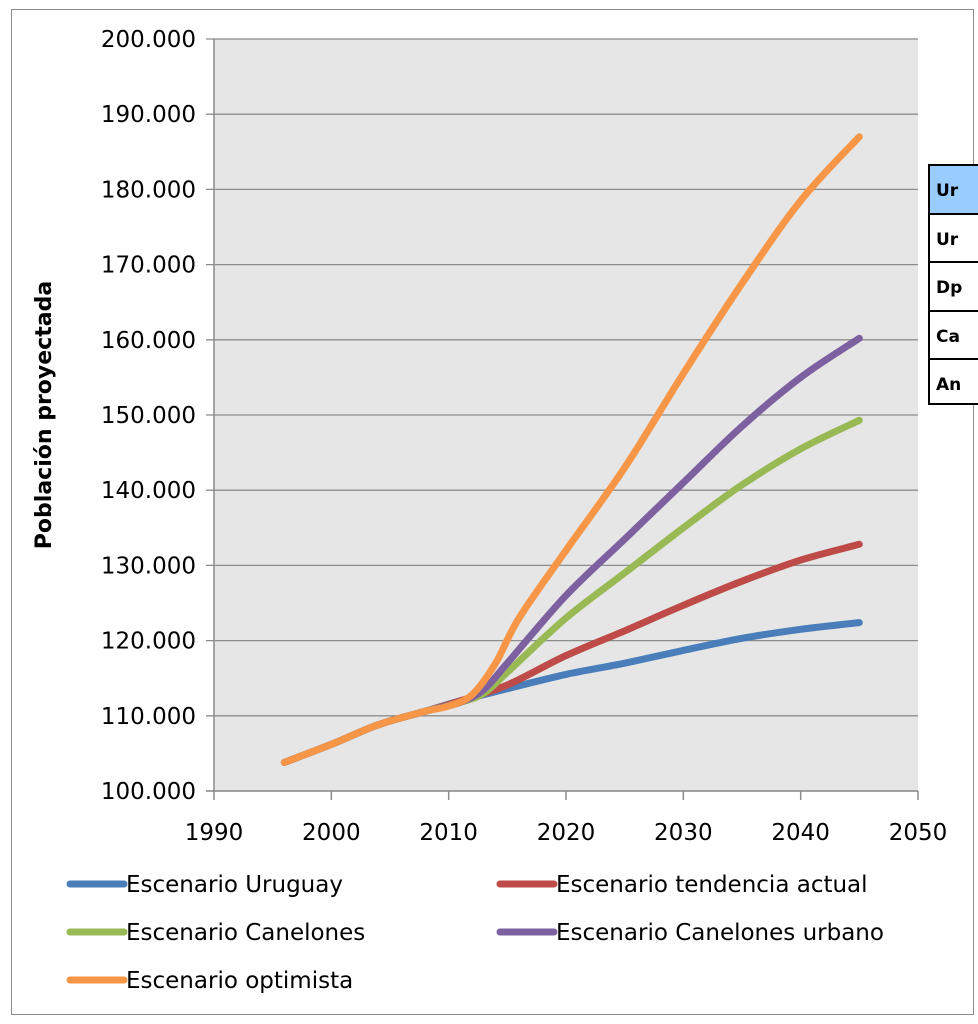  What do you see at coordinates (148, 717) in the screenshot?
I see `y-tick-label: 110.000` at bounding box center [148, 717].